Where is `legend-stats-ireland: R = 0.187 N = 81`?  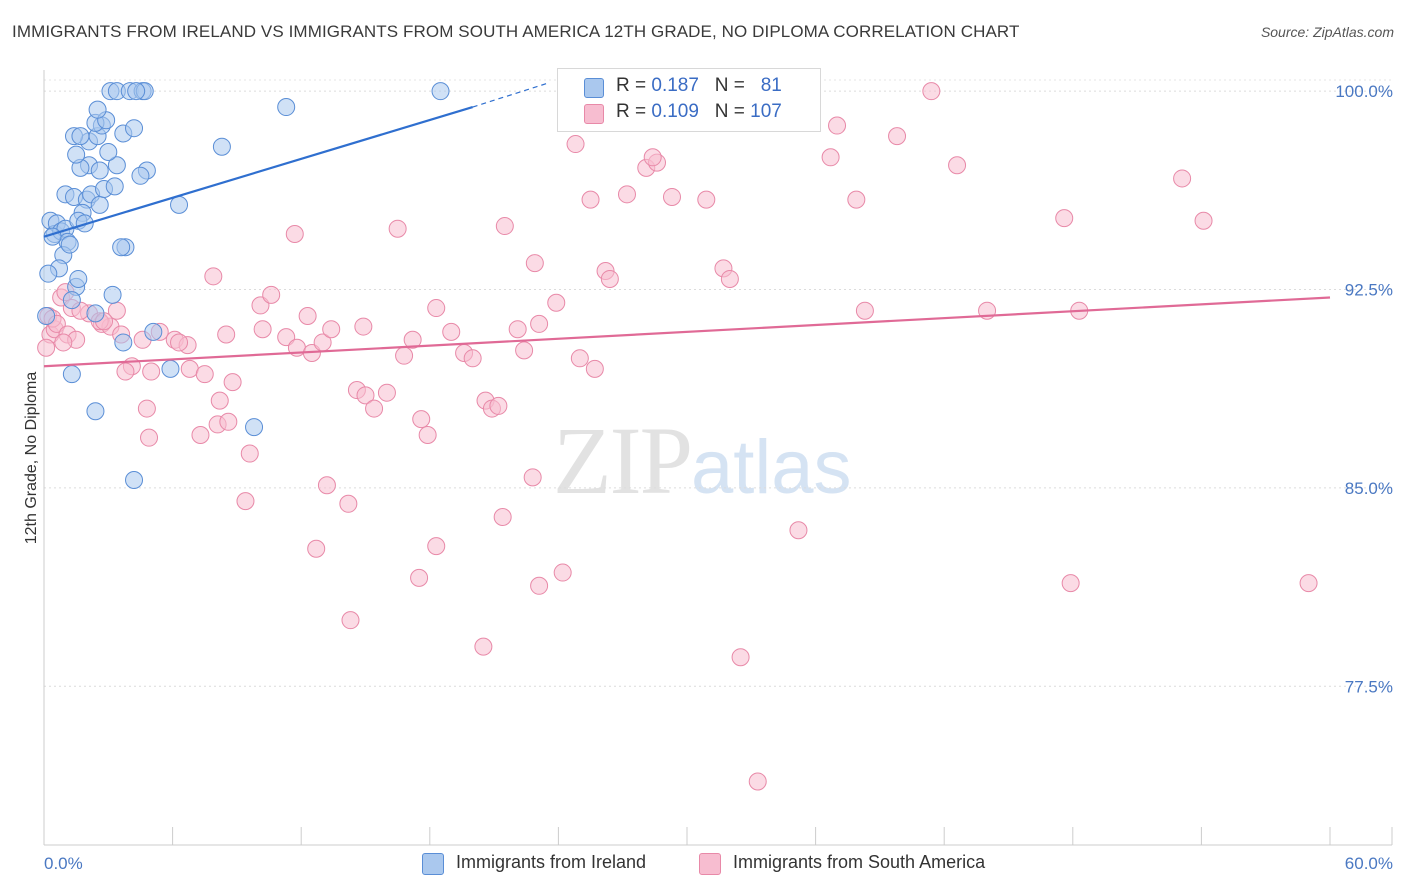 legend-stats-ireland: R = 0.187 N = 81 is located at coordinates (699, 85).